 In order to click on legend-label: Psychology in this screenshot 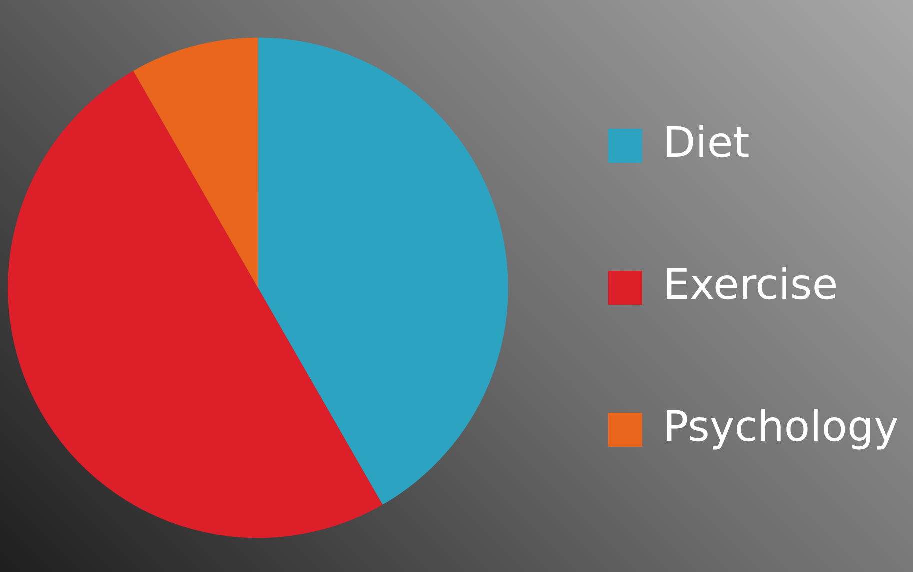, I will do `click(781, 426)`.